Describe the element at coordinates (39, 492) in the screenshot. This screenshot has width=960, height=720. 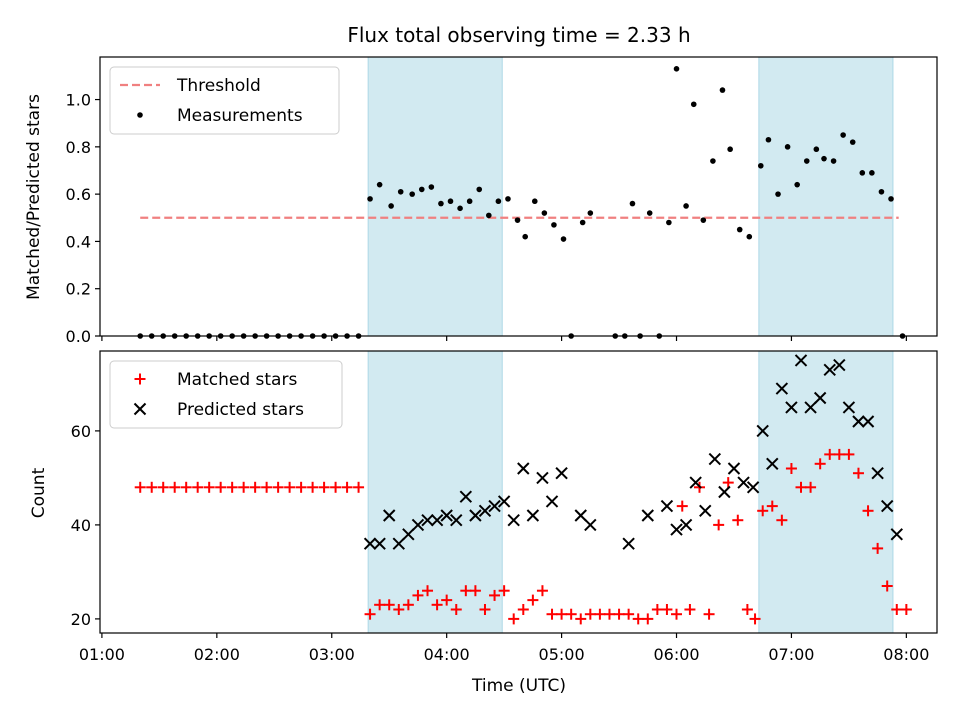
I see `y-axis-label-bottom: Count` at that location.